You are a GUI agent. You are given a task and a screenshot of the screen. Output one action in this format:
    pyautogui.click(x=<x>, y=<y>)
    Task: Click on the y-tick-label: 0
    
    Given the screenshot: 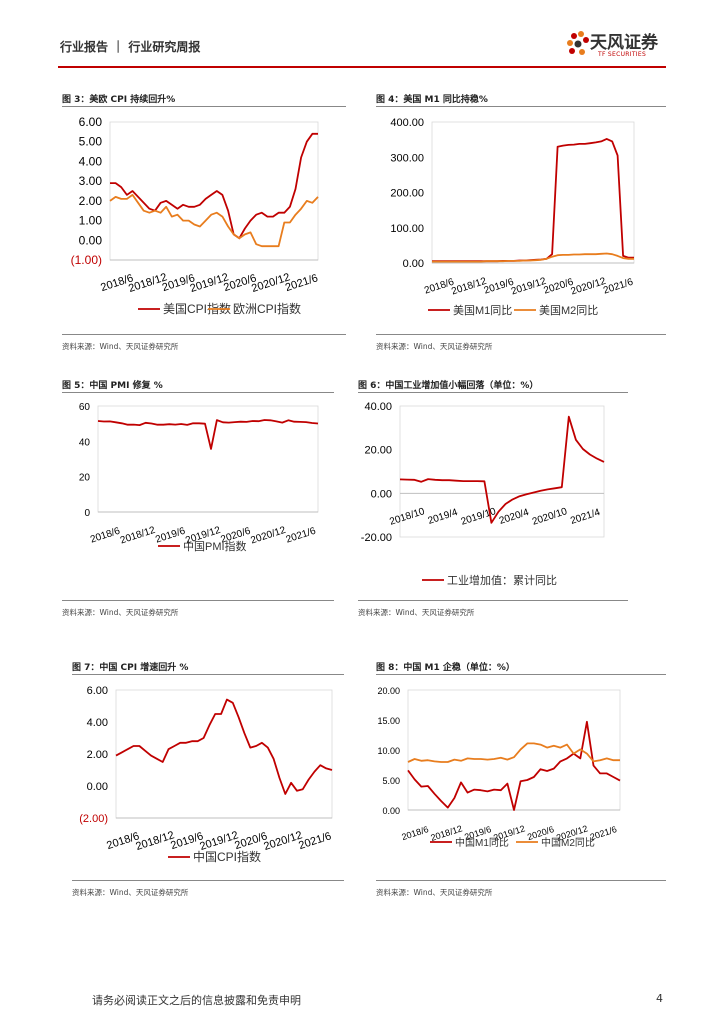 What is the action you would take?
    pyautogui.click(x=87, y=513)
    